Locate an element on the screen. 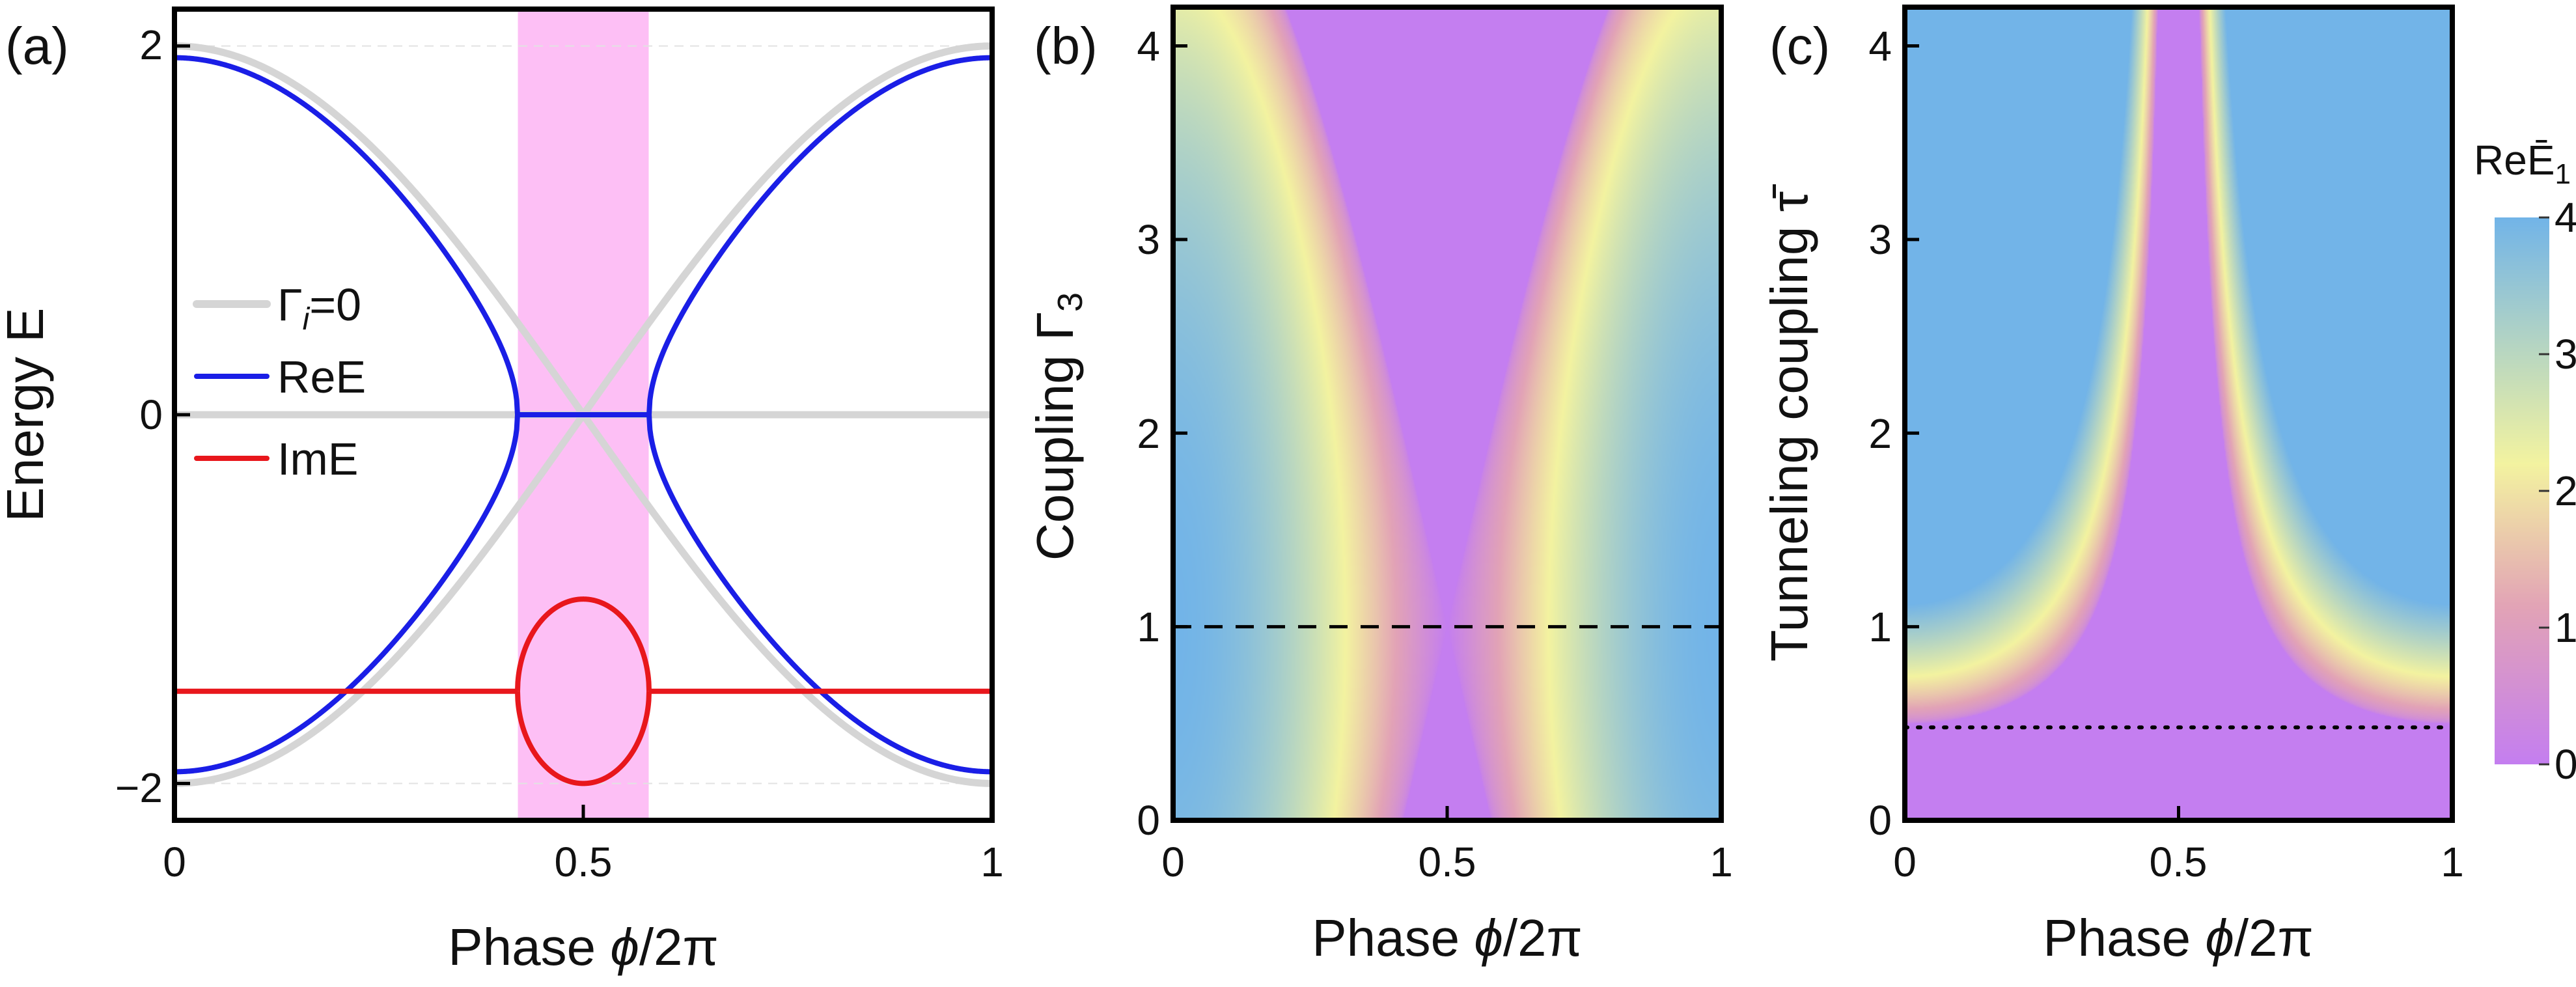 The image size is (2576, 987). panel-c-ytick-2: 2 is located at coordinates (1880, 433).